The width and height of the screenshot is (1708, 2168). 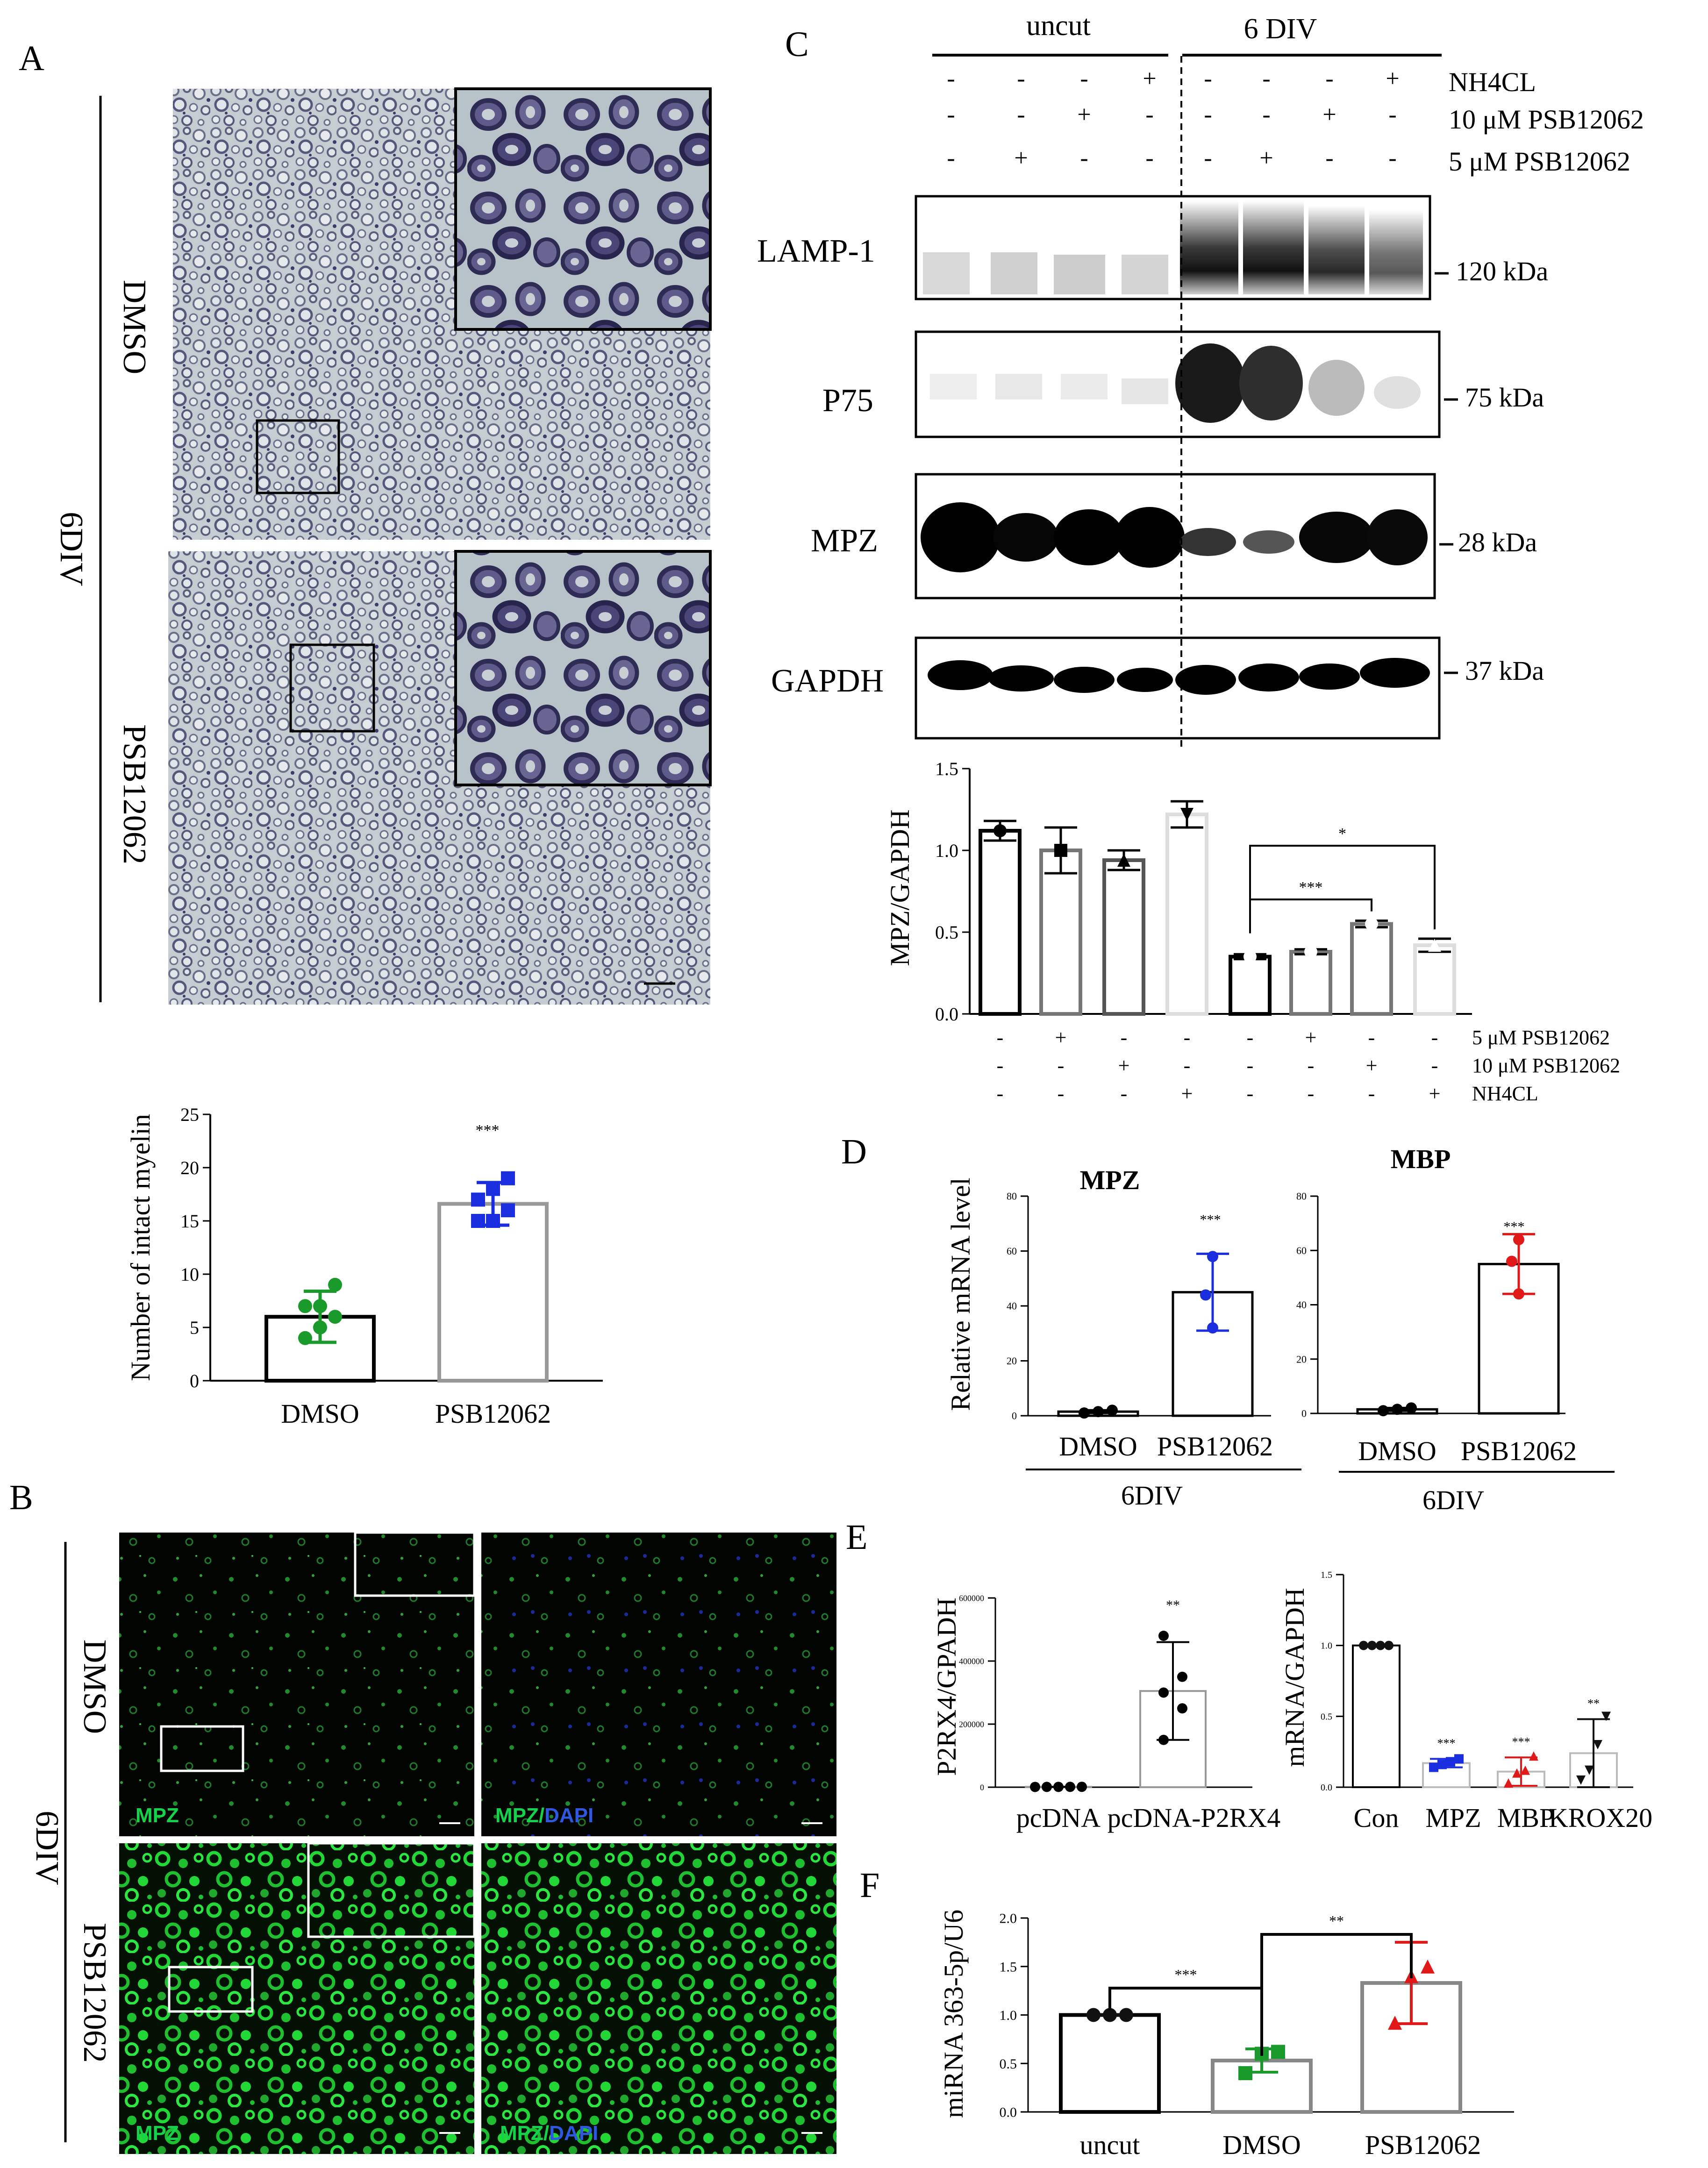 What do you see at coordinates (1541, 1037) in the screenshot?
I see `cond-name-5um: 5 μM PSB12062` at bounding box center [1541, 1037].